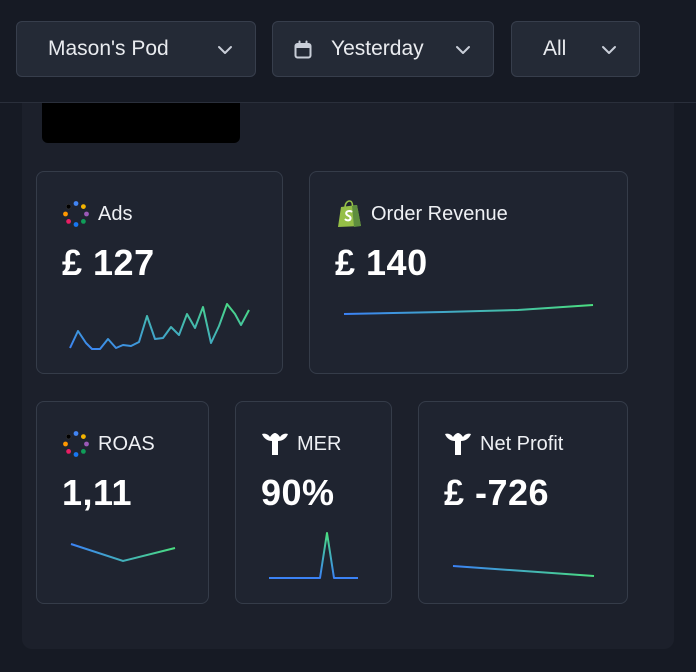 This screenshot has height=672, width=696. I want to click on metric-card-net-profit: Net Profit £ -726, so click(523, 502).